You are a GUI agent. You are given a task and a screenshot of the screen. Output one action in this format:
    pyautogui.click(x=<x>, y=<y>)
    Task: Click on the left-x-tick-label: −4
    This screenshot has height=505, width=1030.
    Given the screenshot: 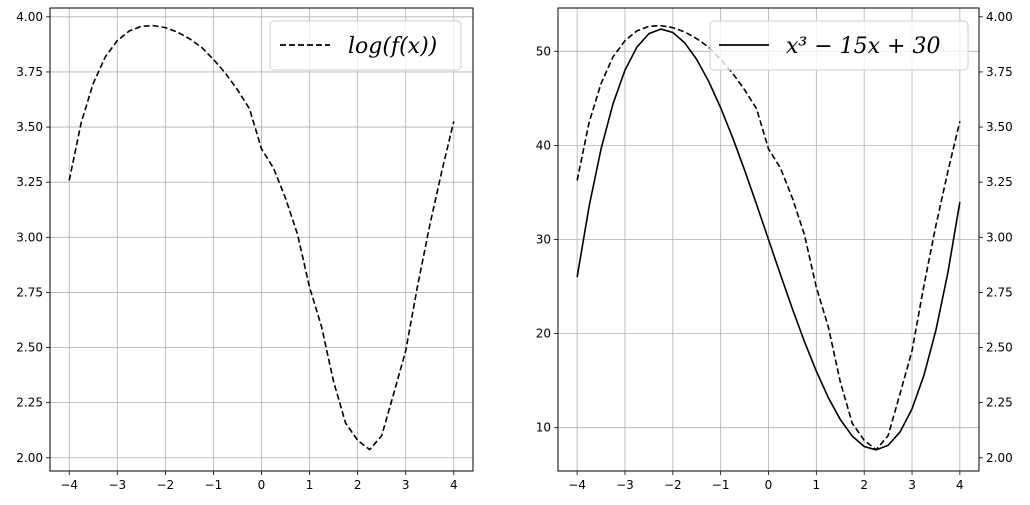 What is the action you would take?
    pyautogui.click(x=69, y=485)
    